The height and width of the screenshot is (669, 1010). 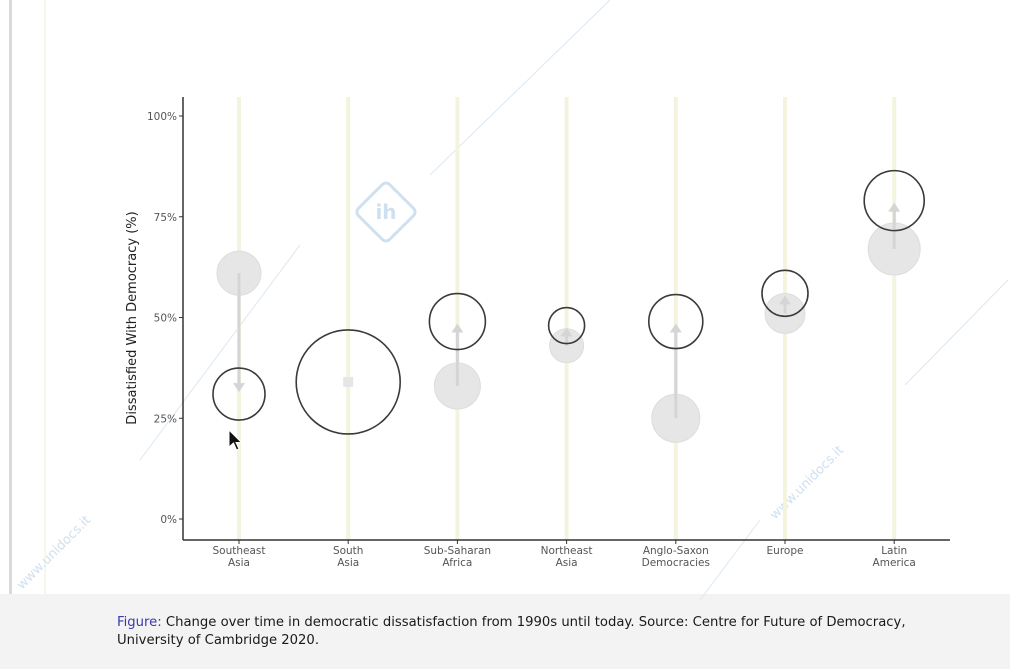 I want to click on y-tick-label: 75%, so click(x=165, y=218).